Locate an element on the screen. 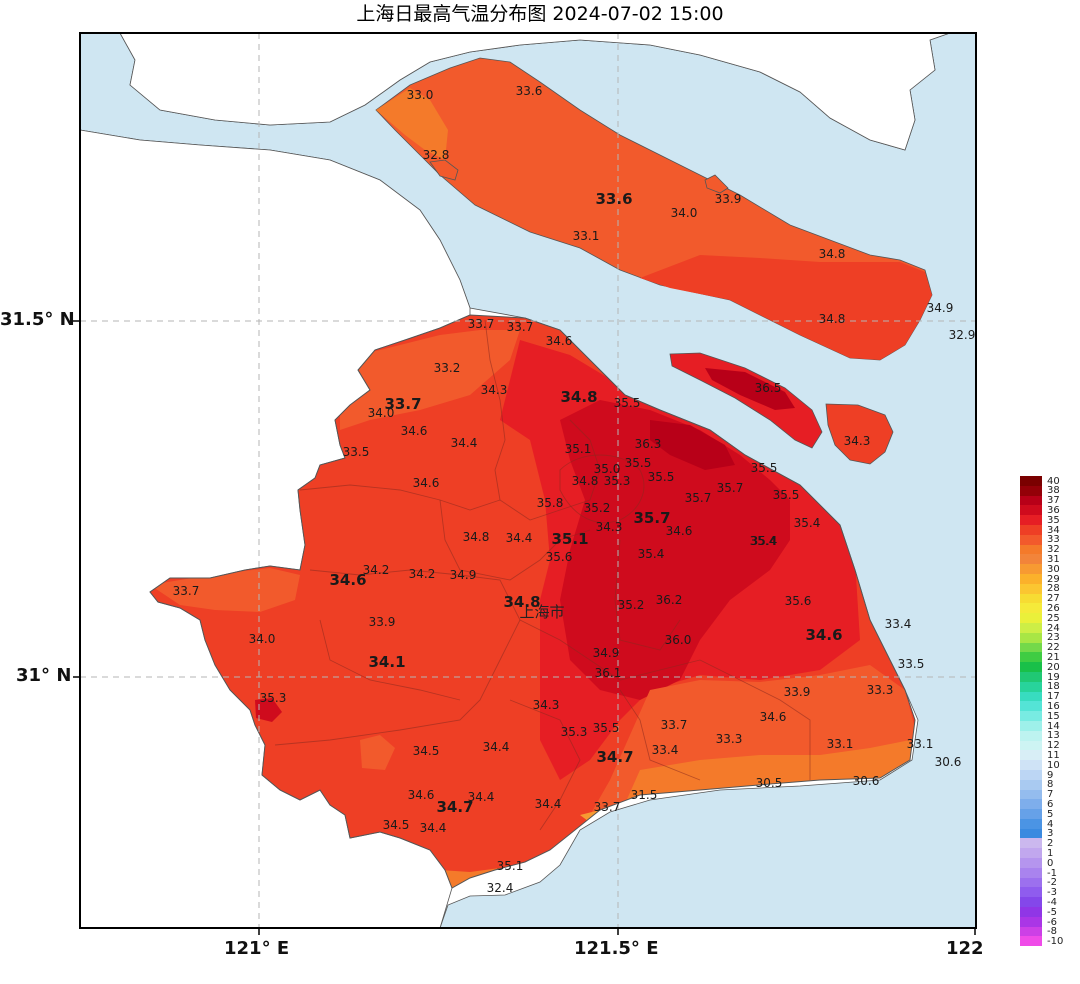 The image size is (1080, 984). station-temp-label: 35.0 is located at coordinates (607, 469).